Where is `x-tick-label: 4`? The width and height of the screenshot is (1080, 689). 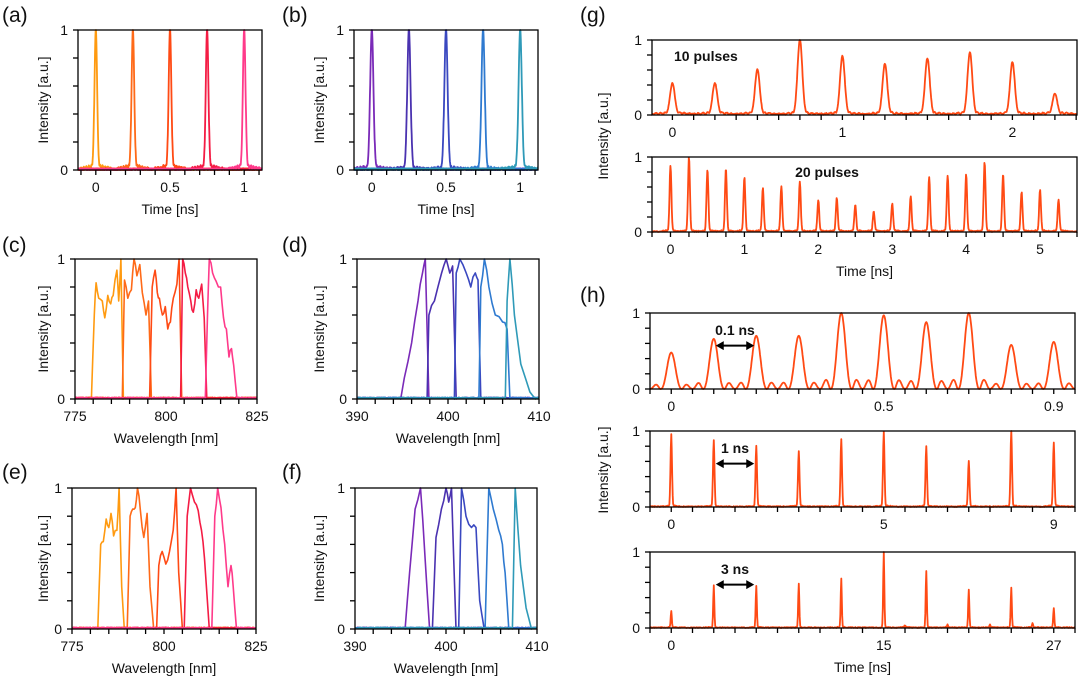 x-tick-label: 4 is located at coordinates (966, 249).